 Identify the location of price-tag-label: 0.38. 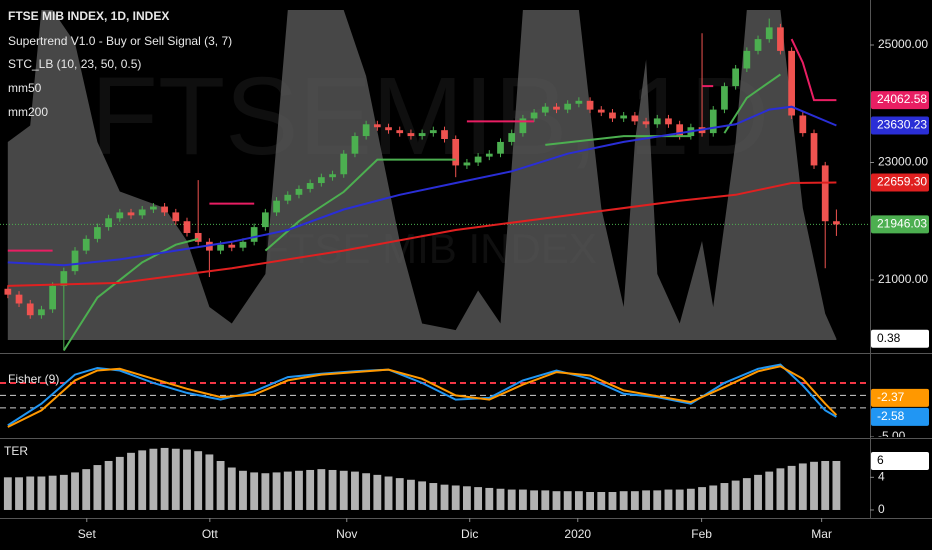
(889, 338).